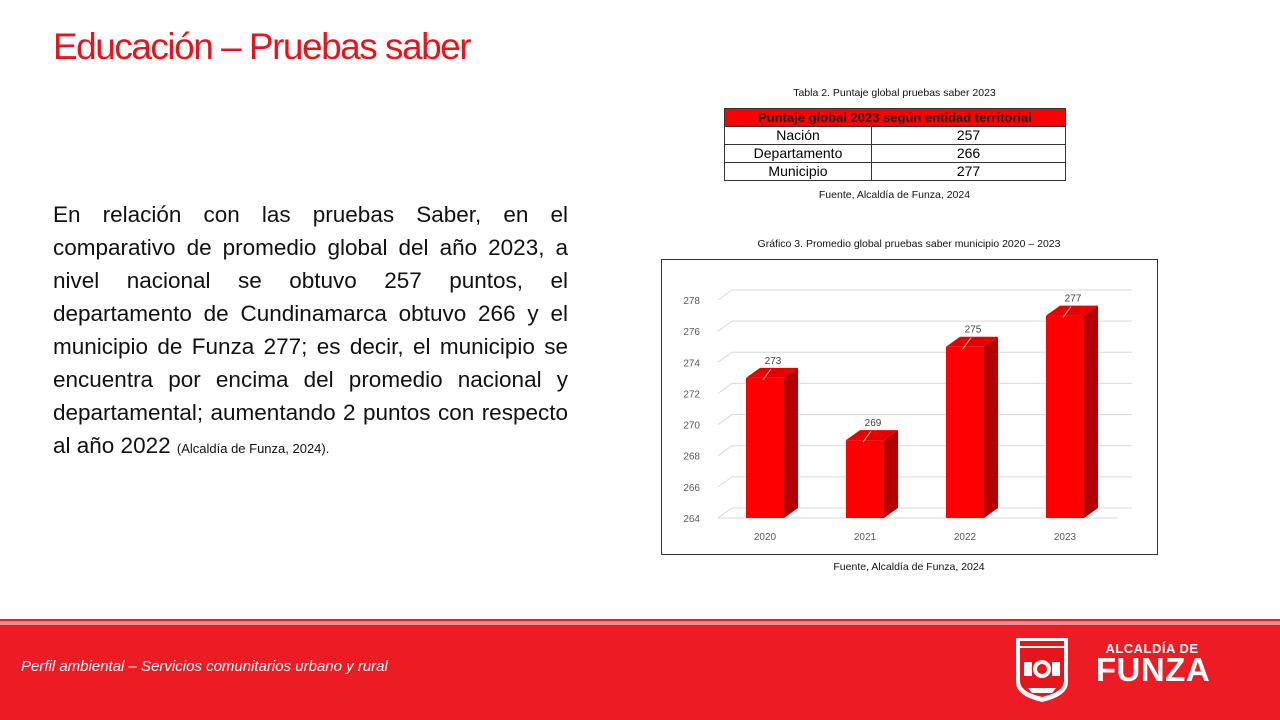 The height and width of the screenshot is (720, 1280). I want to click on y-tick-label: 264, so click(691, 519).